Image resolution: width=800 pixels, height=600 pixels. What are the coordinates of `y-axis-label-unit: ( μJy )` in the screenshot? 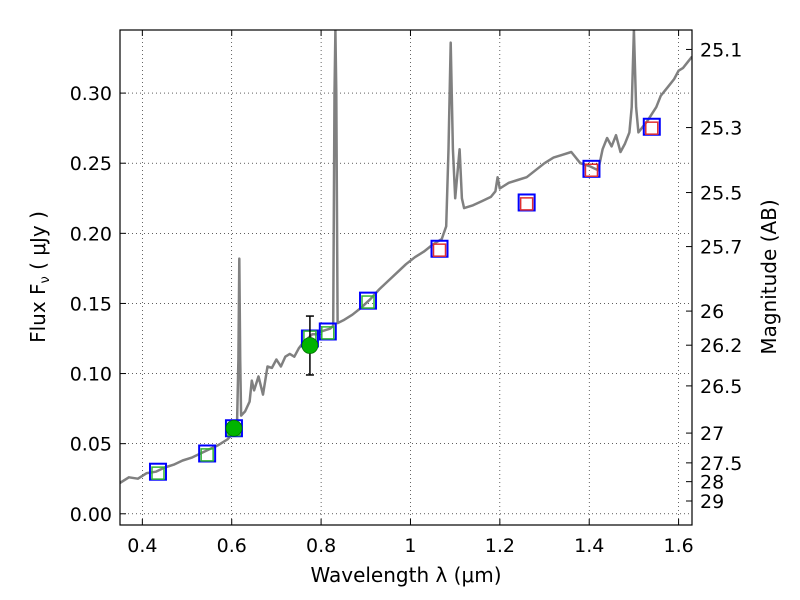 It's located at (38, 243).